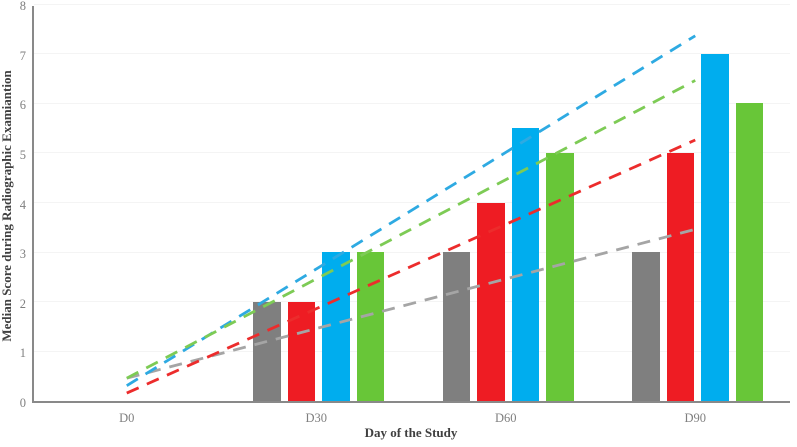  What do you see at coordinates (22, 254) in the screenshot?
I see `y-tick-label-3: 3` at bounding box center [22, 254].